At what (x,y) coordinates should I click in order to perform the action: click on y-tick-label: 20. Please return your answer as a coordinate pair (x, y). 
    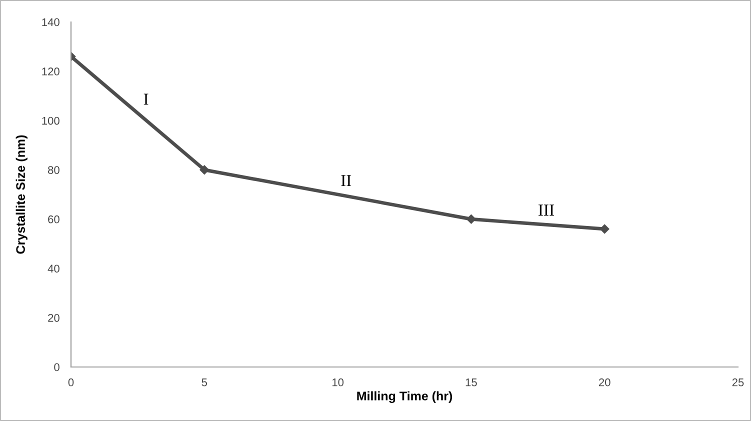
    Looking at the image, I should click on (54, 318).